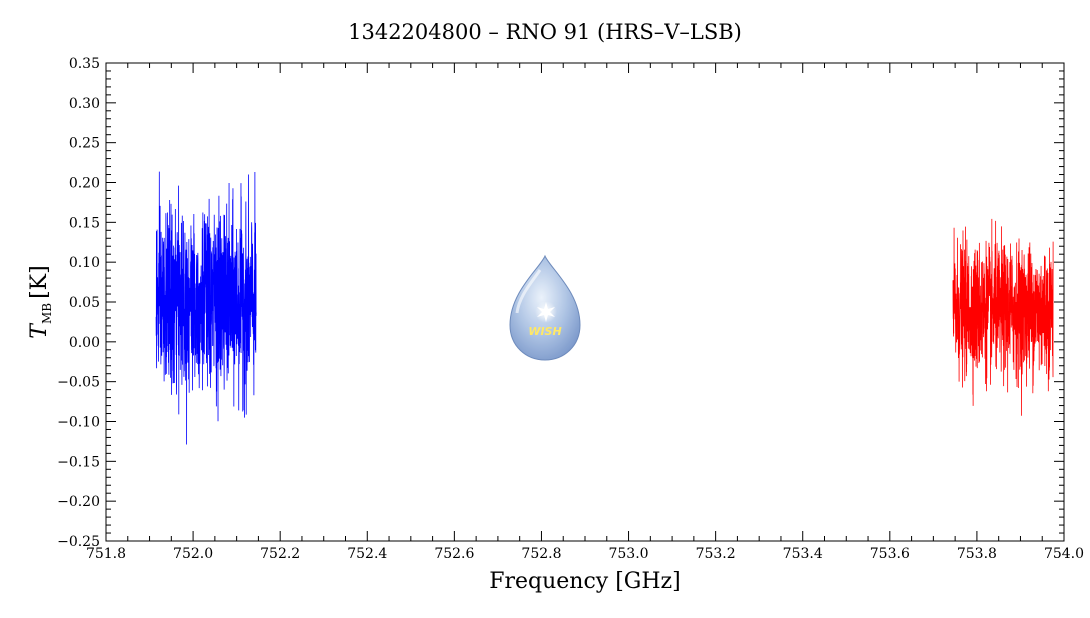 This screenshot has height=618, width=1090. Describe the element at coordinates (84, 184) in the screenshot. I see `y-tick-label: 0.20` at that location.